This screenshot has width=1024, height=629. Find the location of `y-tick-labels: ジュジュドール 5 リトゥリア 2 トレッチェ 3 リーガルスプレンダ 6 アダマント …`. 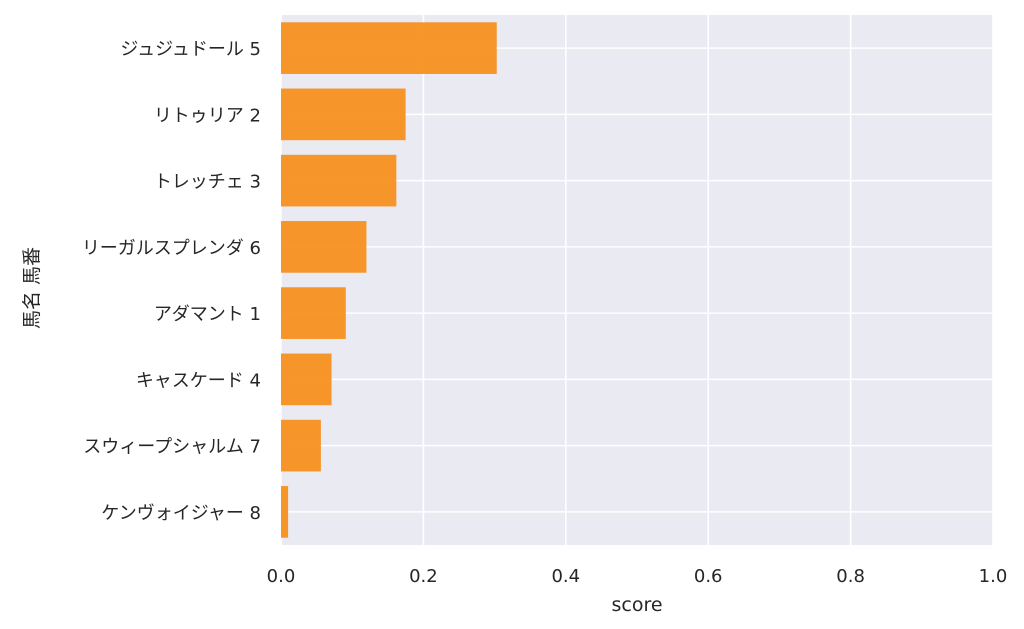

y-tick-labels: ジュジュドール 5 リトゥリア 2 トレッチェ 3 リーガルスプレンダ 6 アダマント … is located at coordinates (171, 281).